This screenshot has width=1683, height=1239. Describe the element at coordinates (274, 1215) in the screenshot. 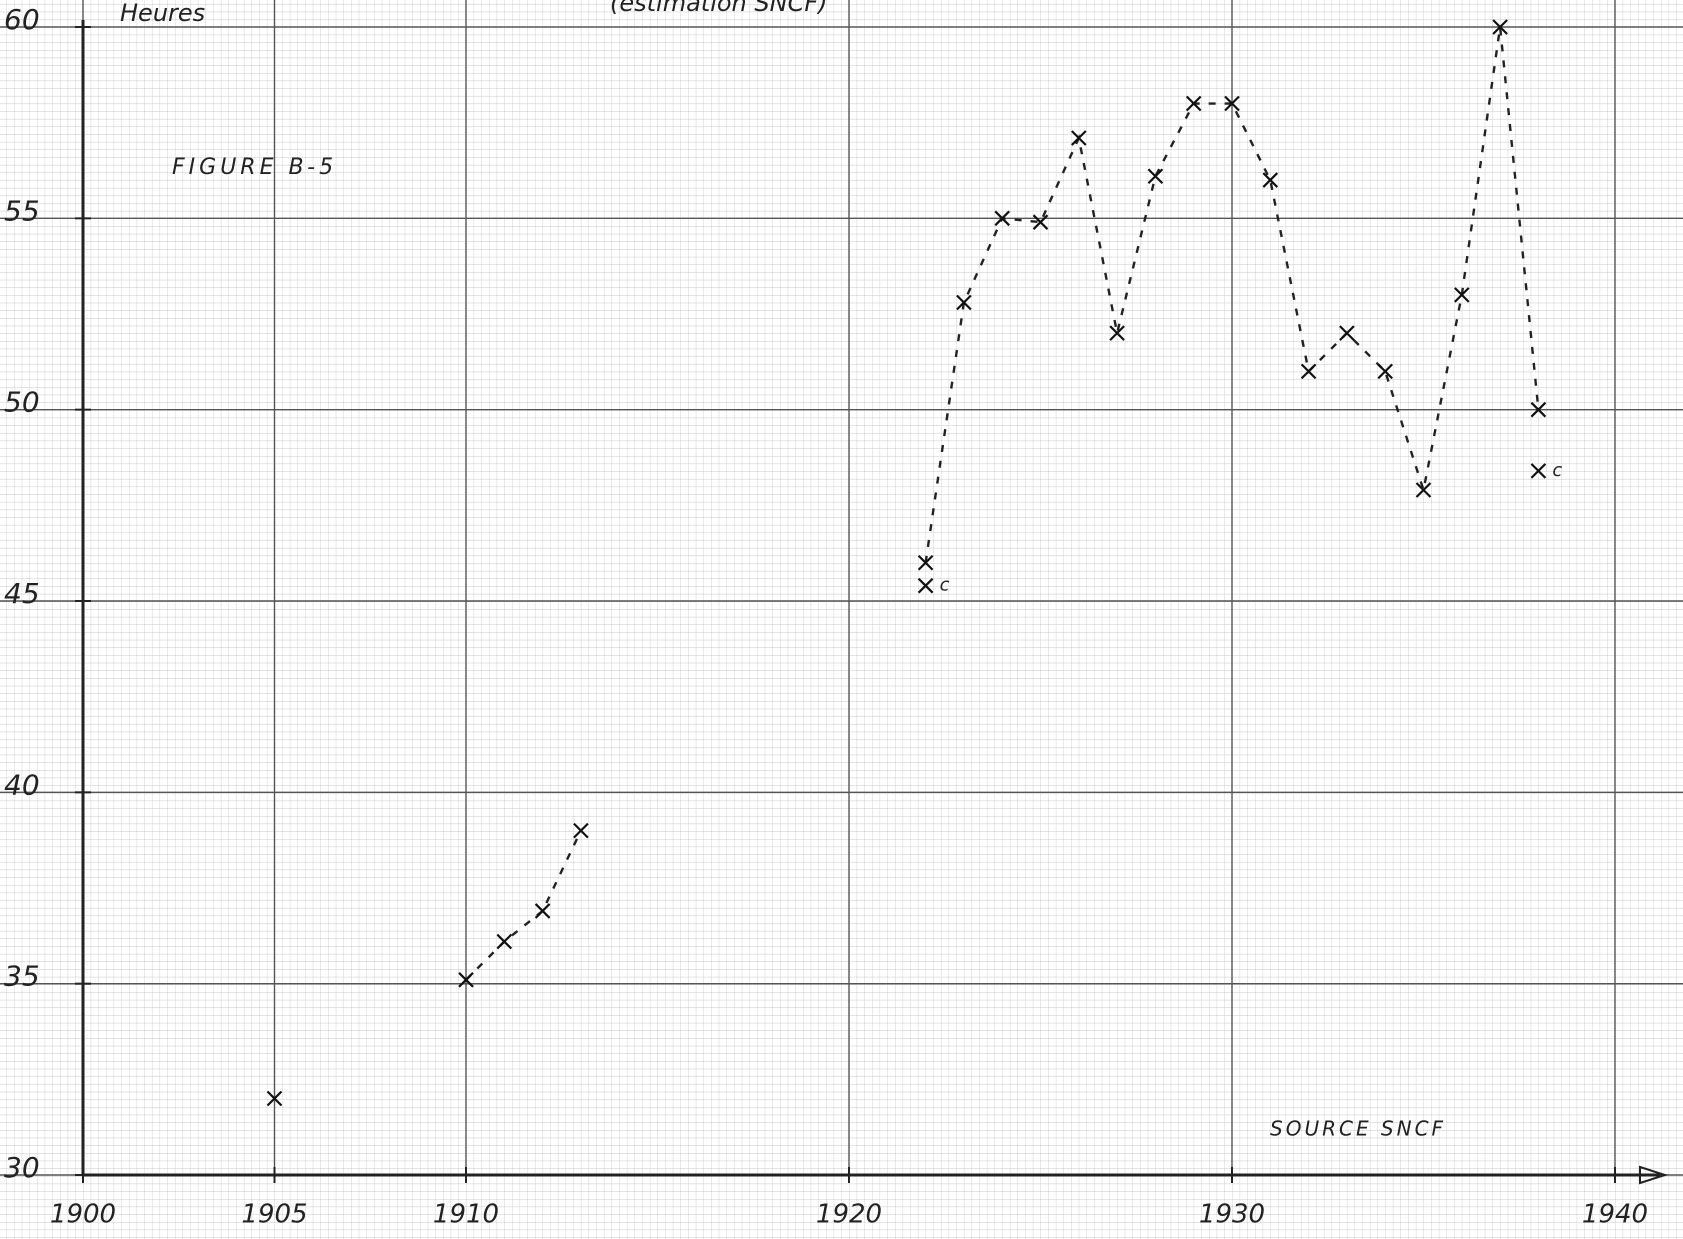

I see `x-tick-label: 1905` at that location.